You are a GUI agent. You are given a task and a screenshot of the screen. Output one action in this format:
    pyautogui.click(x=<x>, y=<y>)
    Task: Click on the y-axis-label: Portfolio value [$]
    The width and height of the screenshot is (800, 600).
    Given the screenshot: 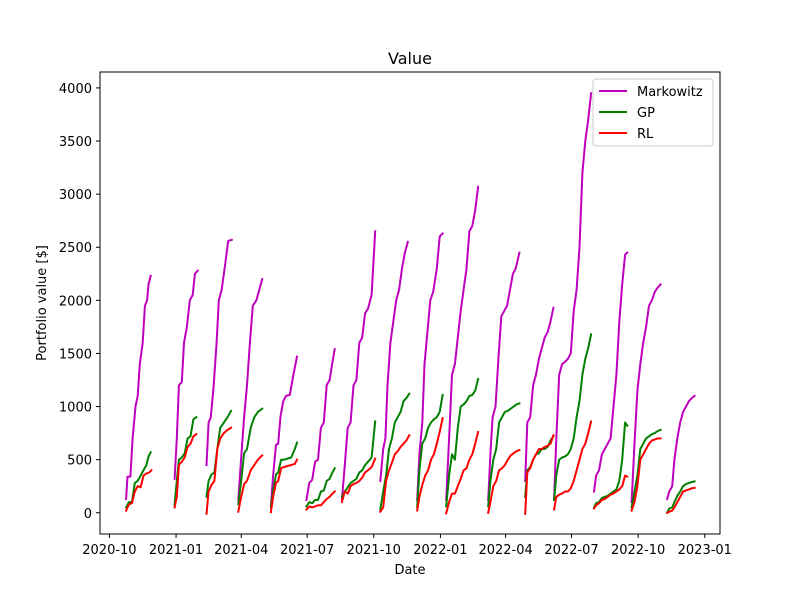 What is the action you would take?
    pyautogui.click(x=42, y=303)
    